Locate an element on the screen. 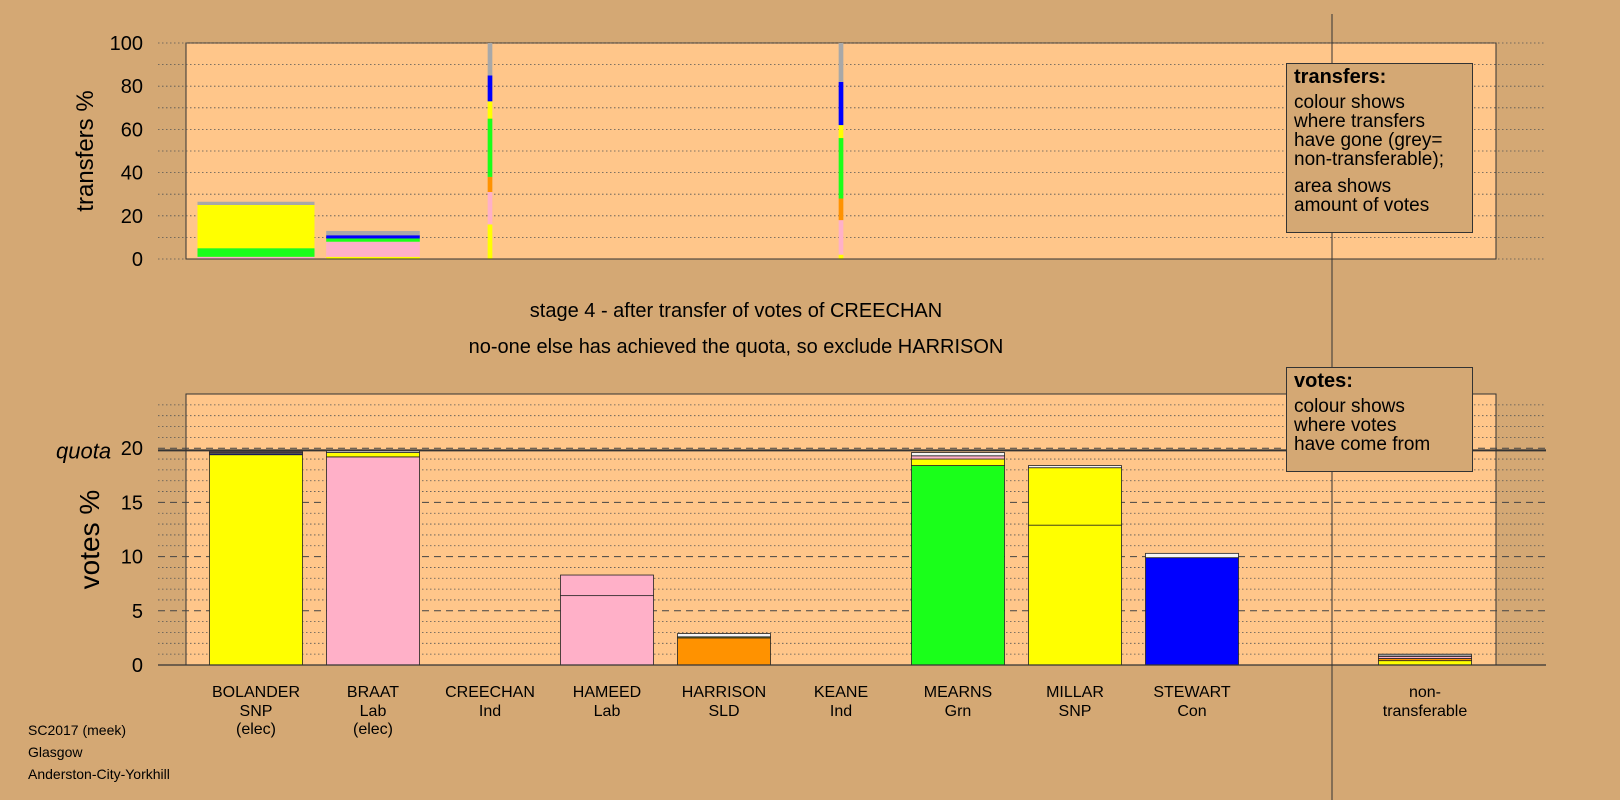  transfers-tick-label: 0 is located at coordinates (137, 260).